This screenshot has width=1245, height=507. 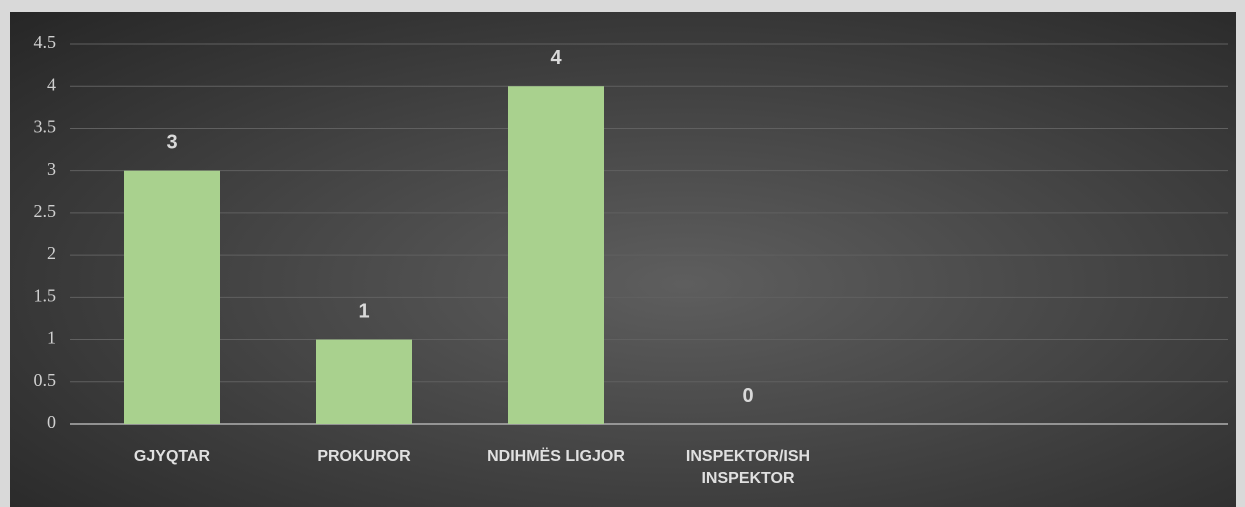 What do you see at coordinates (556, 456) in the screenshot?
I see `x-tick-label: NDIHMËS LIGJOR` at bounding box center [556, 456].